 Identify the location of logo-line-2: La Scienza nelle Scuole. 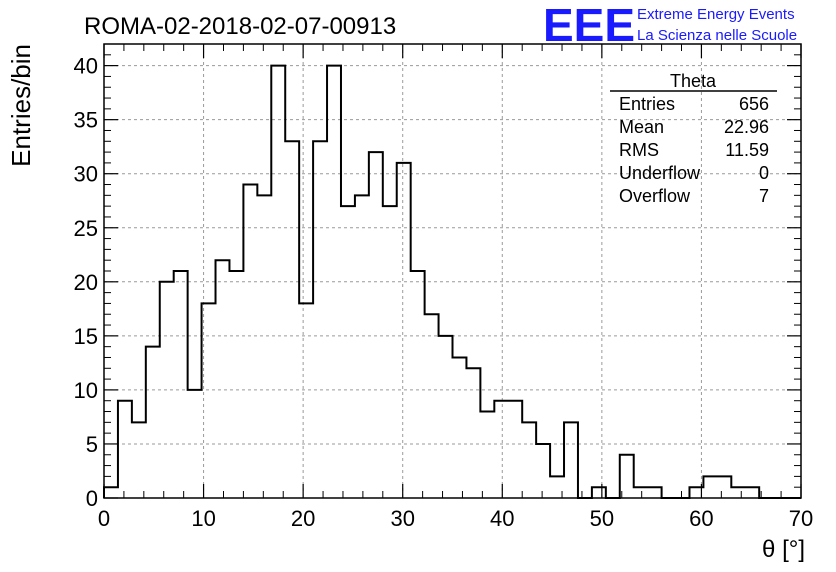
(717, 35).